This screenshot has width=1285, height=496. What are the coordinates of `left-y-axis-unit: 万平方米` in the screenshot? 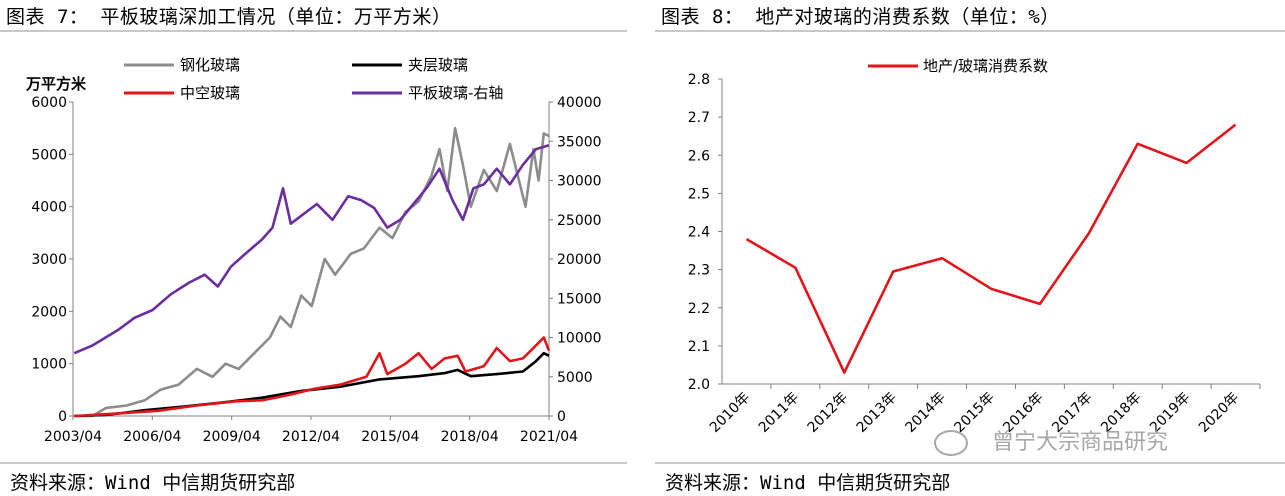 It's located at (56, 84).